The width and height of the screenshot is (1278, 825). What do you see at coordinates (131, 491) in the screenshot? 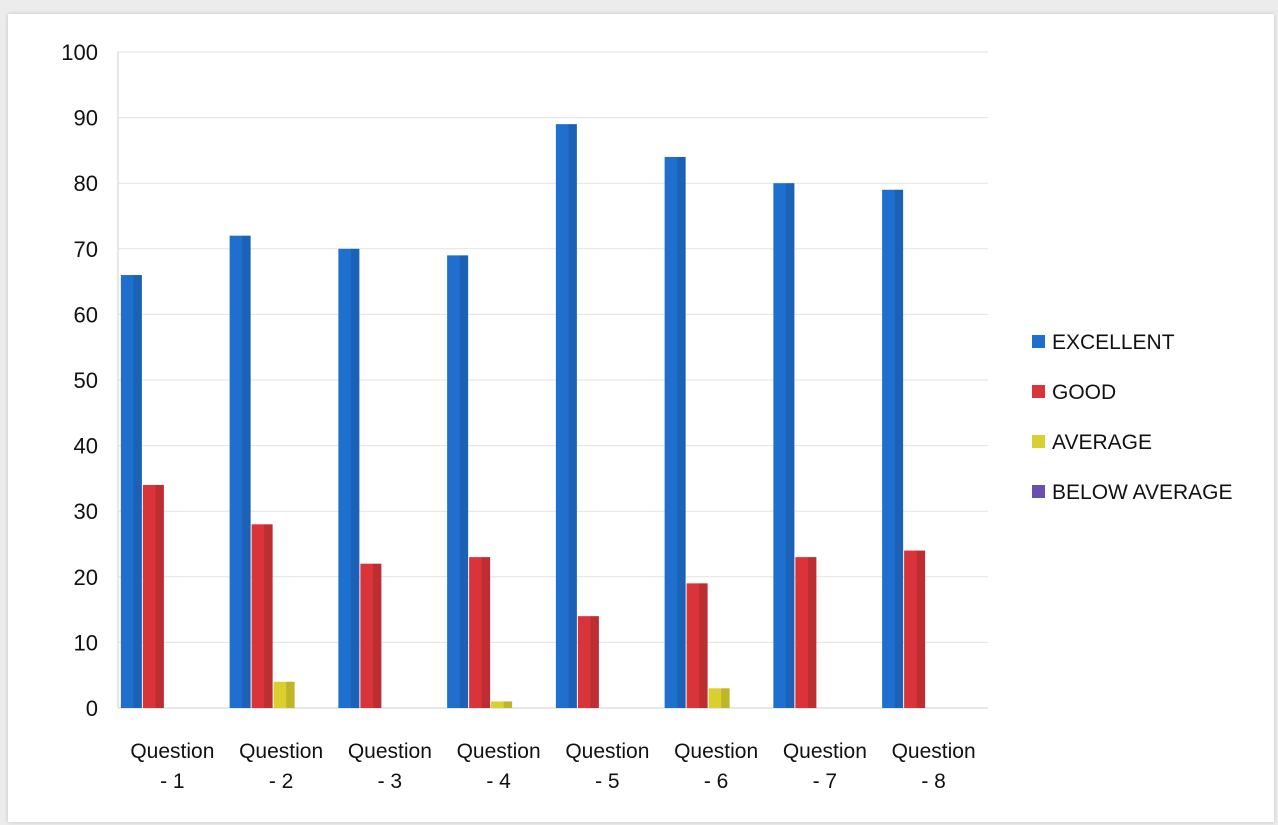
I see `bar-excellent-q1` at bounding box center [131, 491].